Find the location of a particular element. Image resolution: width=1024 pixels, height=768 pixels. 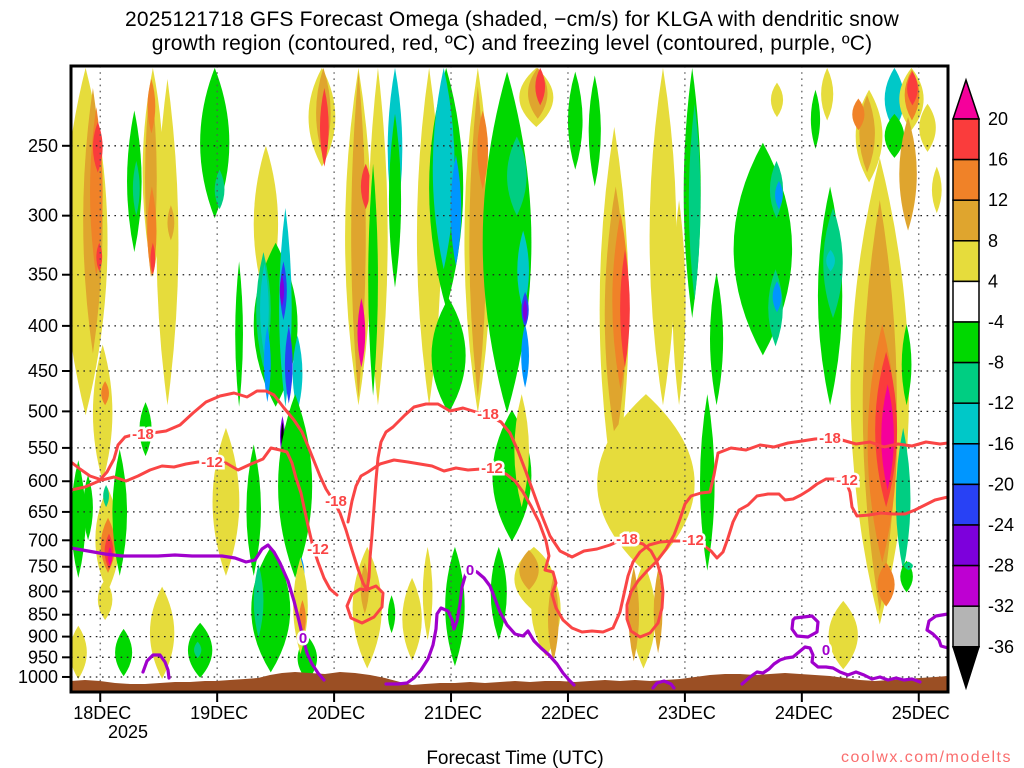

x-axis-title: Forecast Time (UTC) is located at coordinates (514, 758).